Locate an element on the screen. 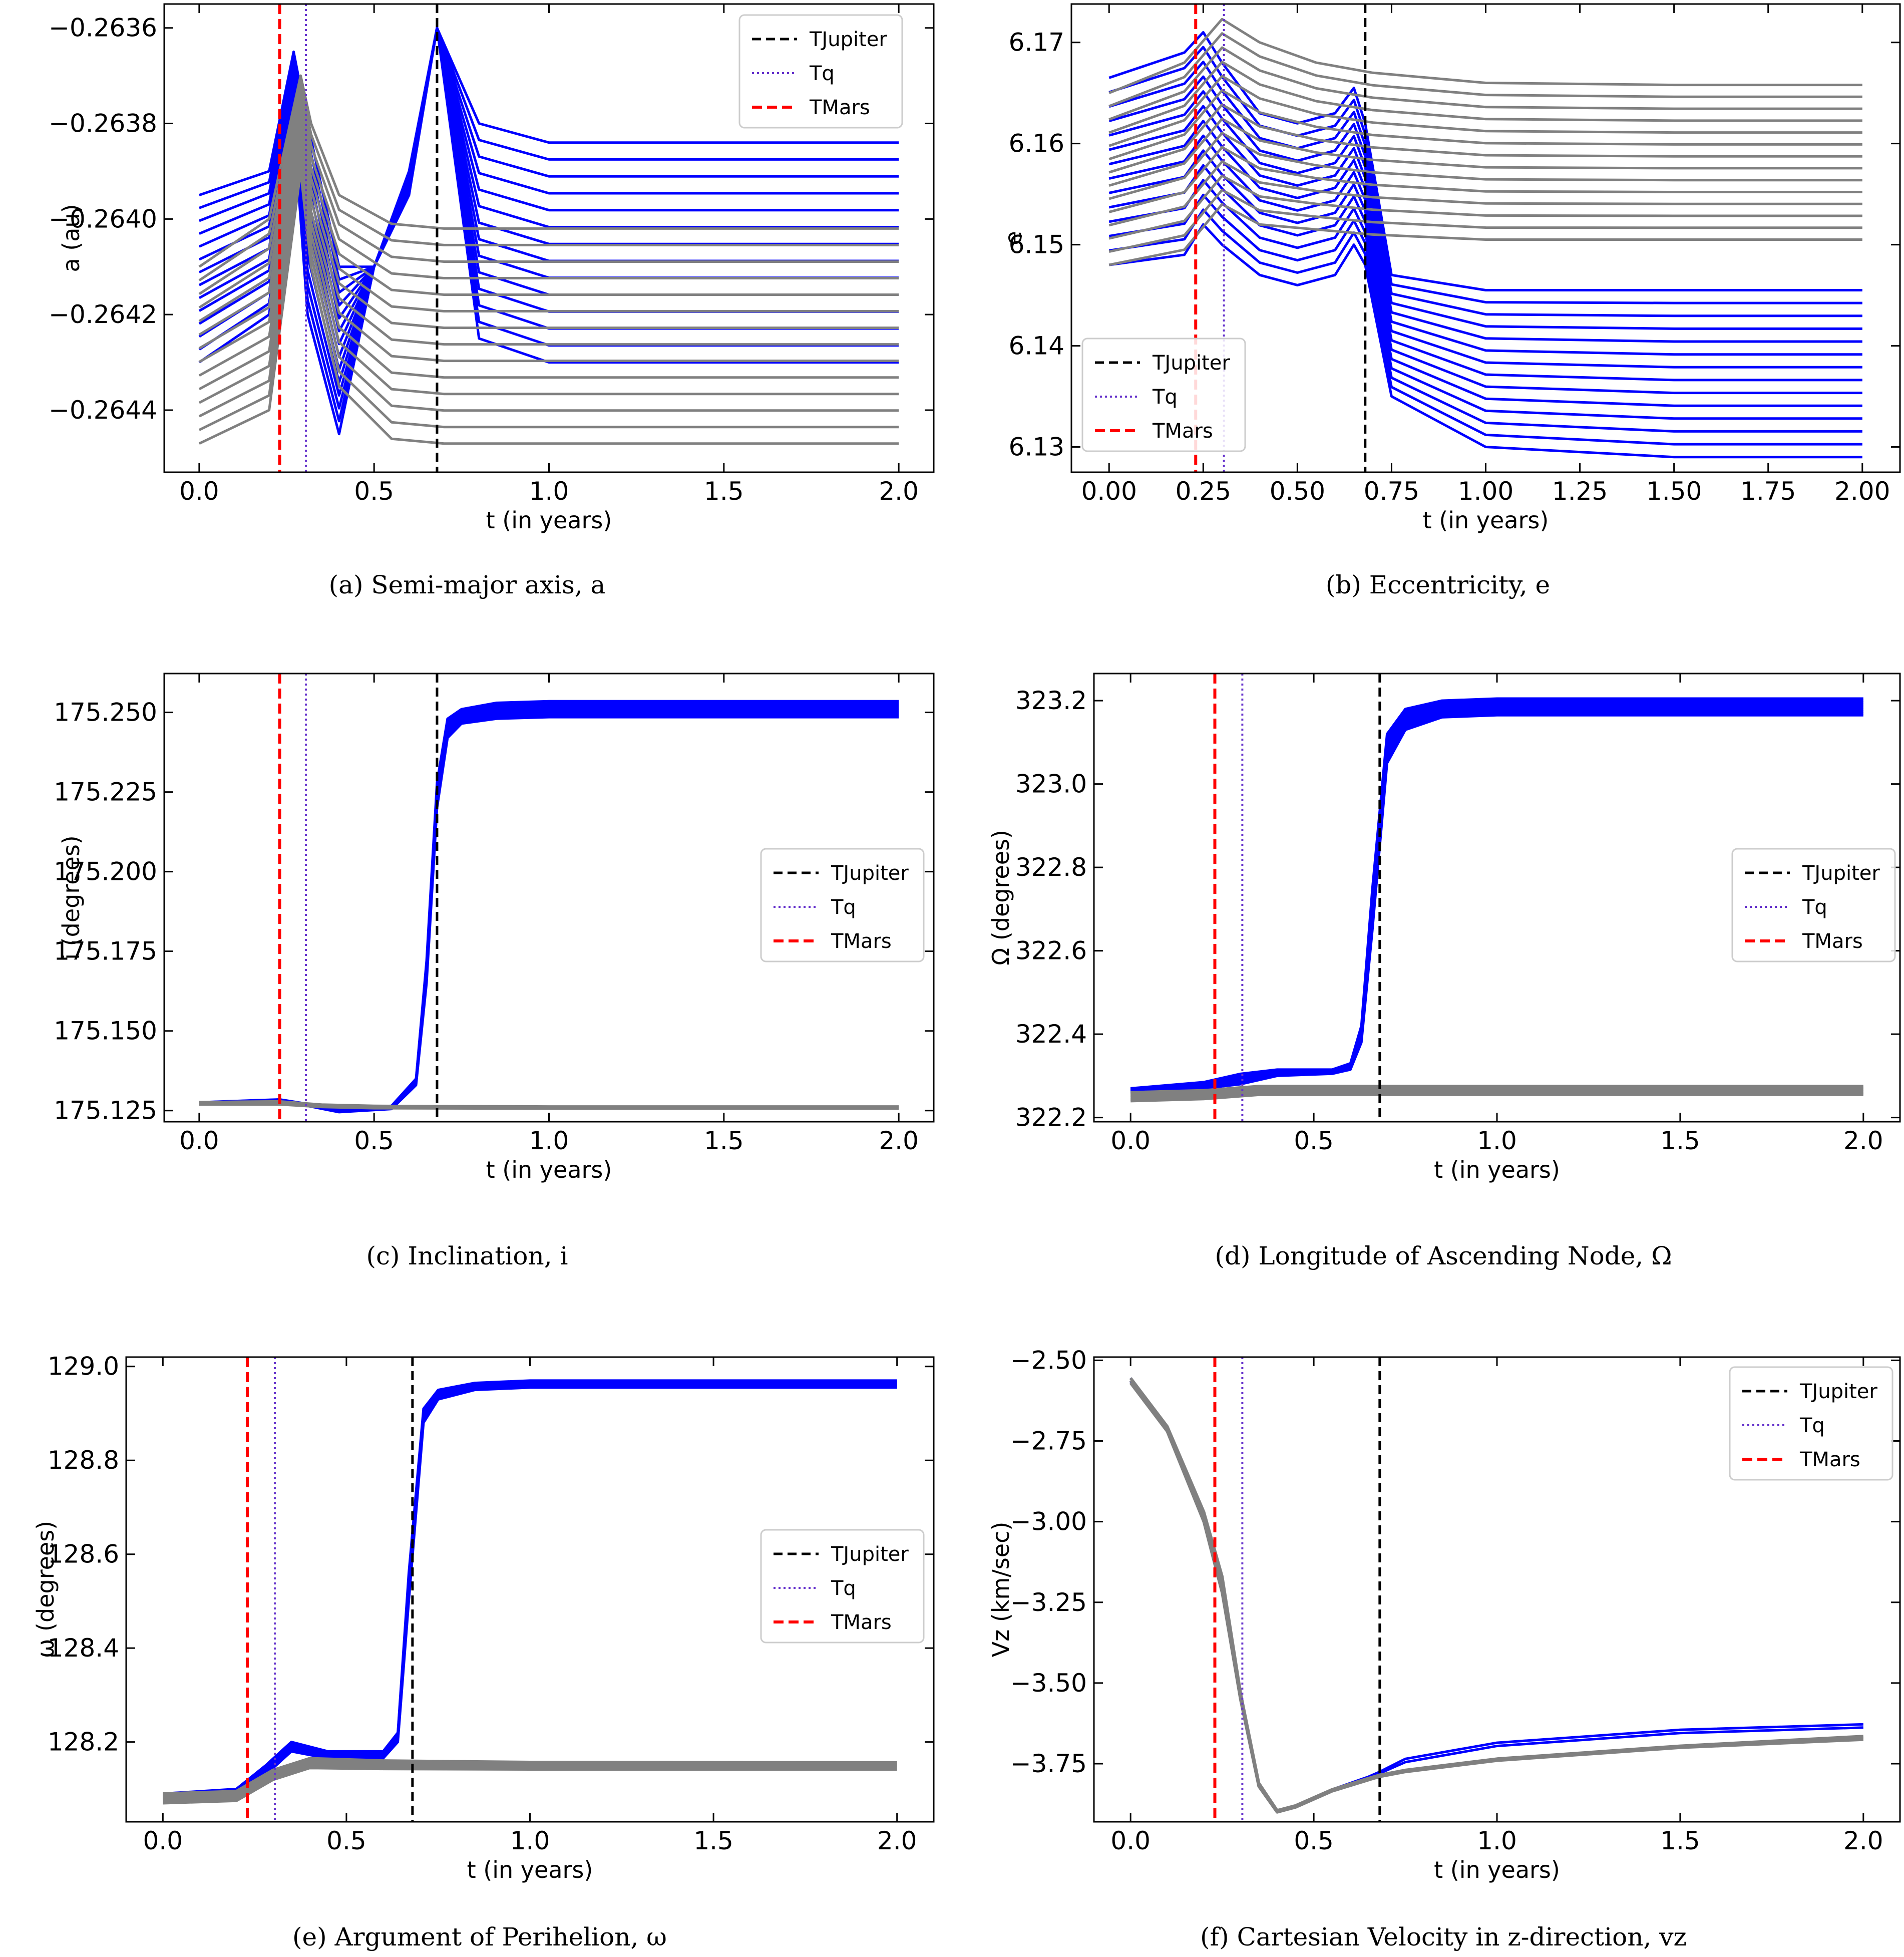 Image resolution: width=1904 pixels, height=1957 pixels. y-tick-label: −0.2640 is located at coordinates (103, 219).